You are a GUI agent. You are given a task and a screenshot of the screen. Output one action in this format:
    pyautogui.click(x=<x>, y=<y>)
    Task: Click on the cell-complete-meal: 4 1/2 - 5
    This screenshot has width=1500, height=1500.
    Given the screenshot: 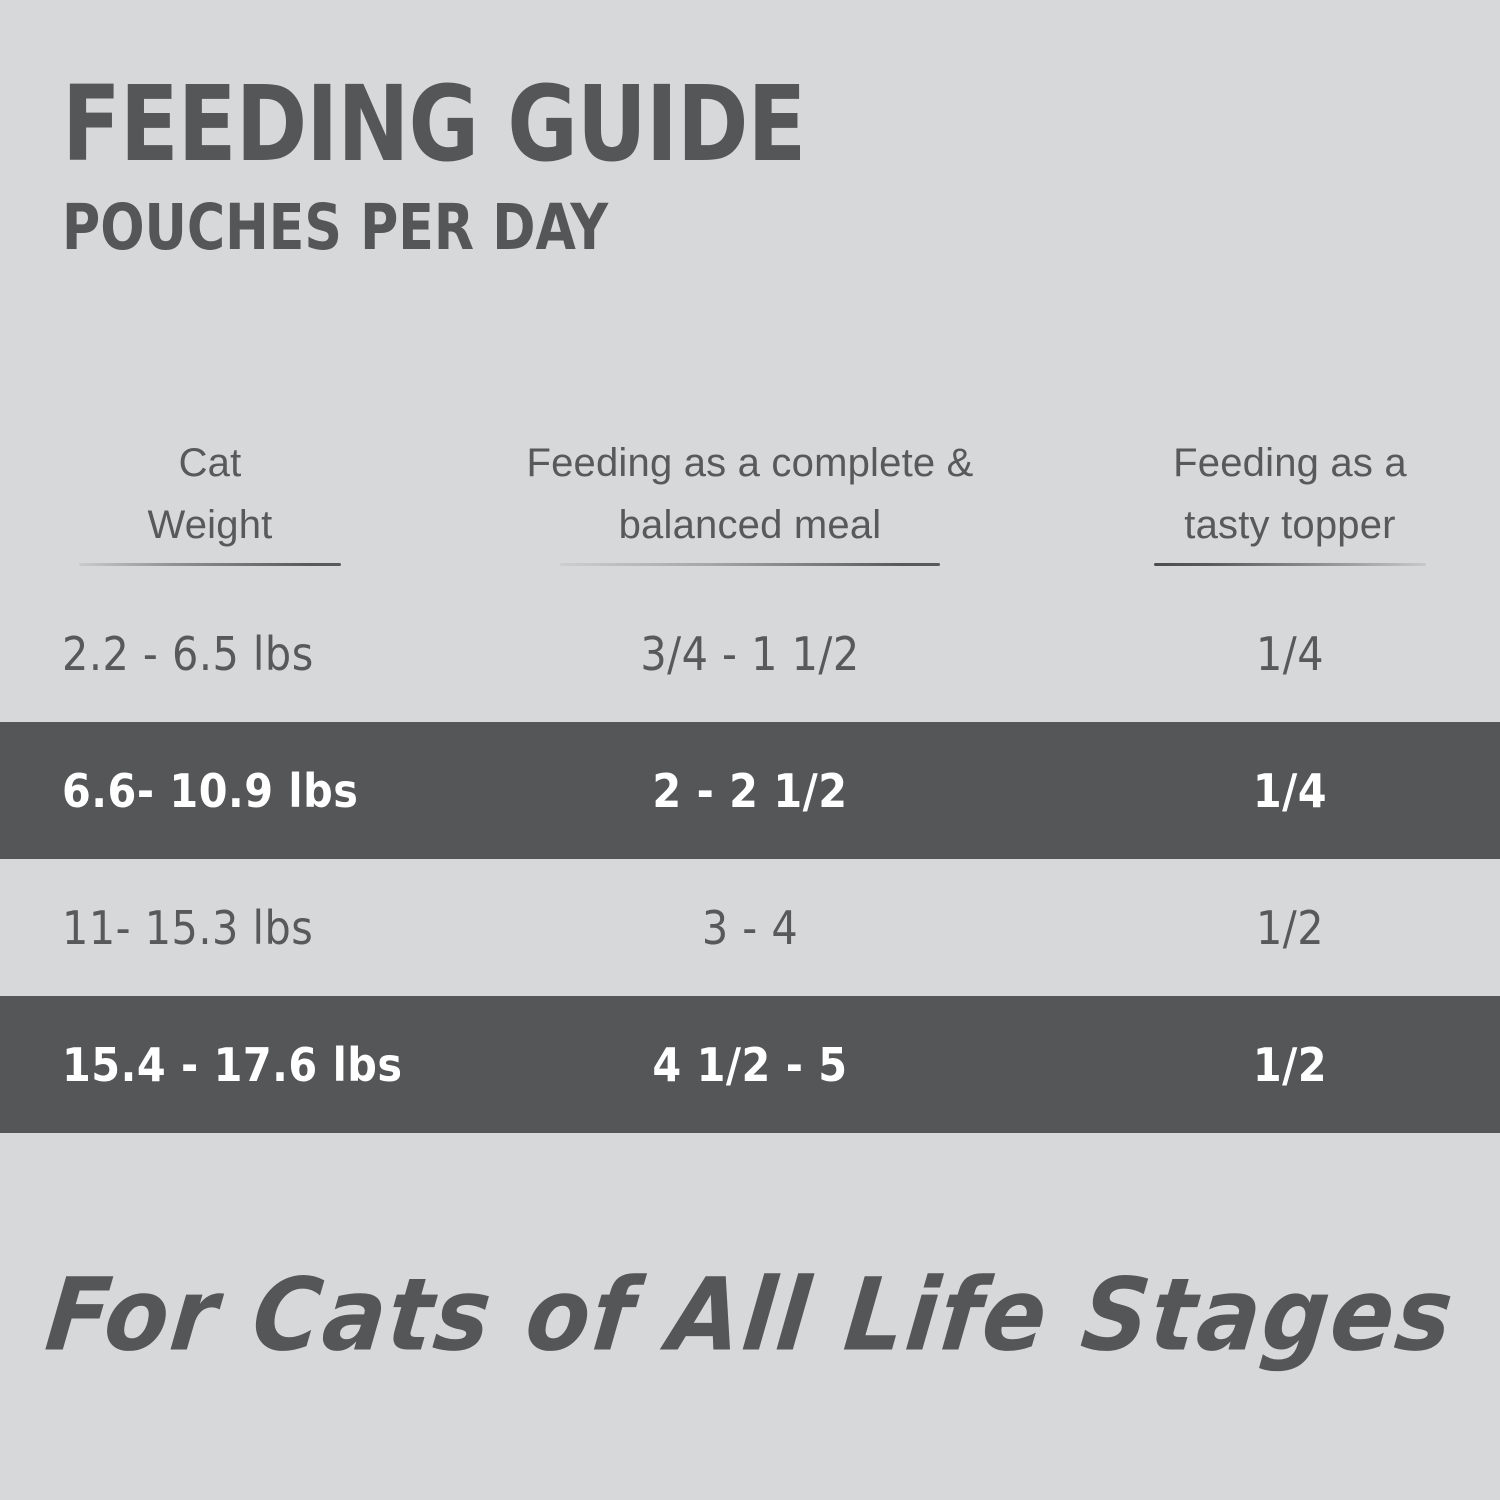 What is the action you would take?
    pyautogui.click(x=750, y=1064)
    